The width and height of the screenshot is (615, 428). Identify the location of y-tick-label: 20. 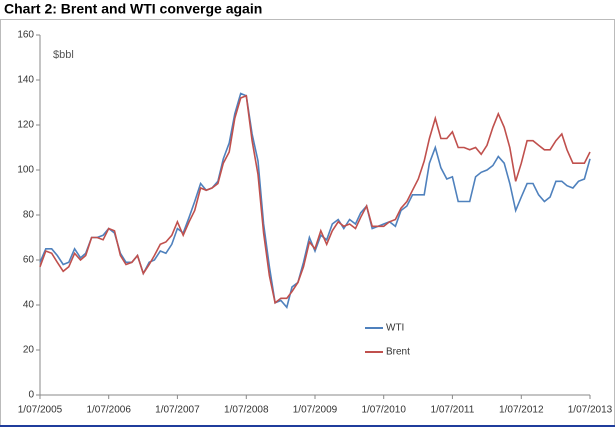
(29, 350).